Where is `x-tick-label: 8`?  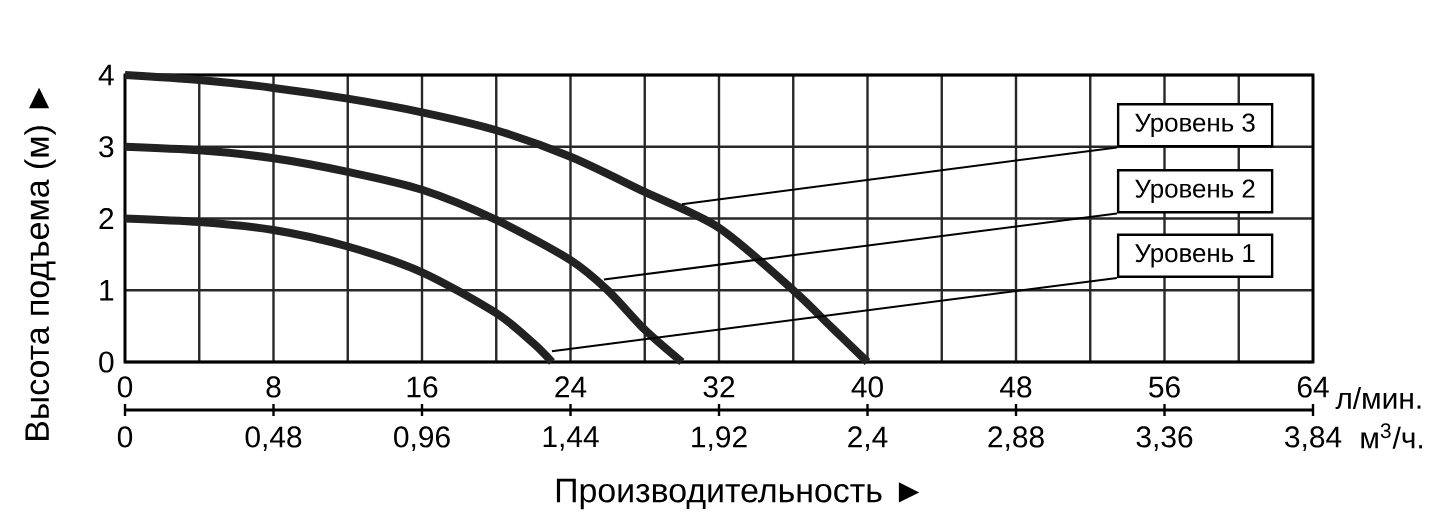 x-tick-label: 8 is located at coordinates (273, 387).